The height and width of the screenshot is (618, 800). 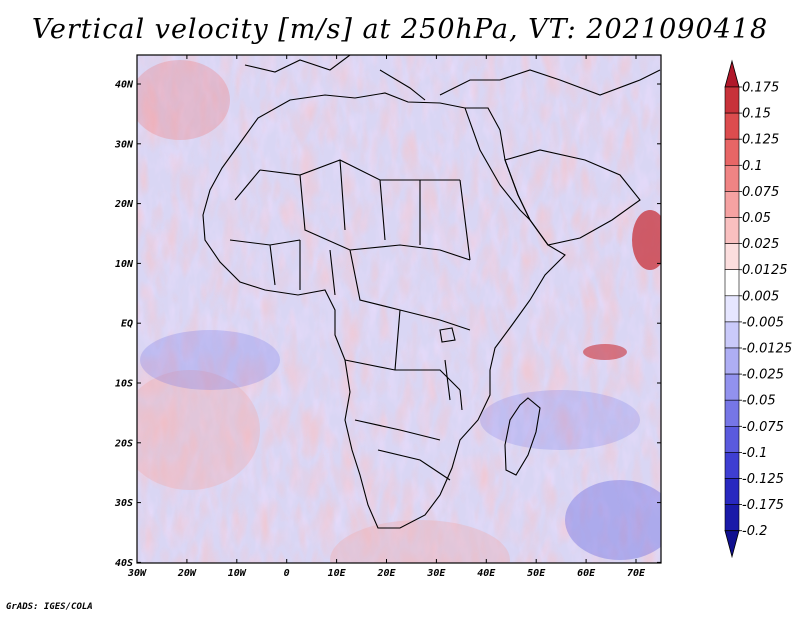 I want to click on lon-tick-label: 60E, so click(x=586, y=573).